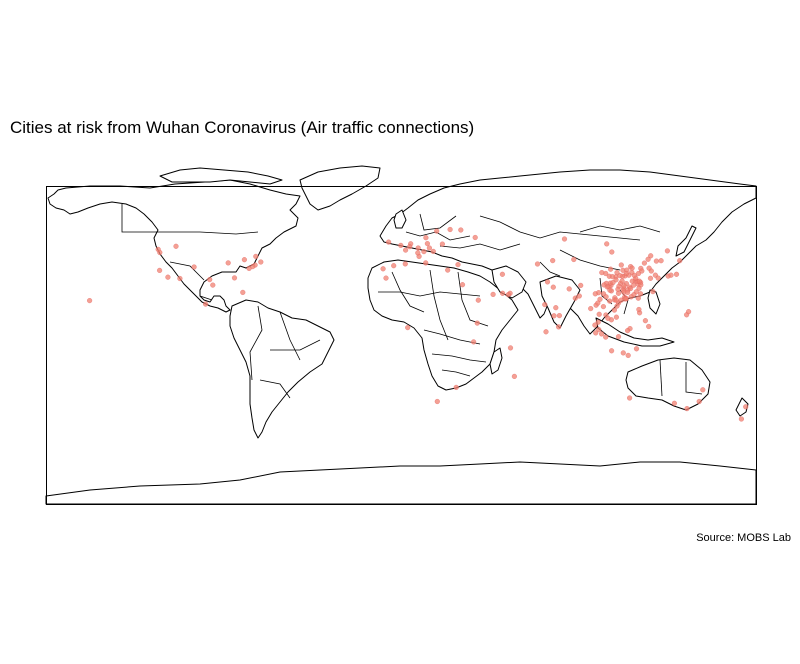  I want to click on landmass-antarctica, so click(401, 483).